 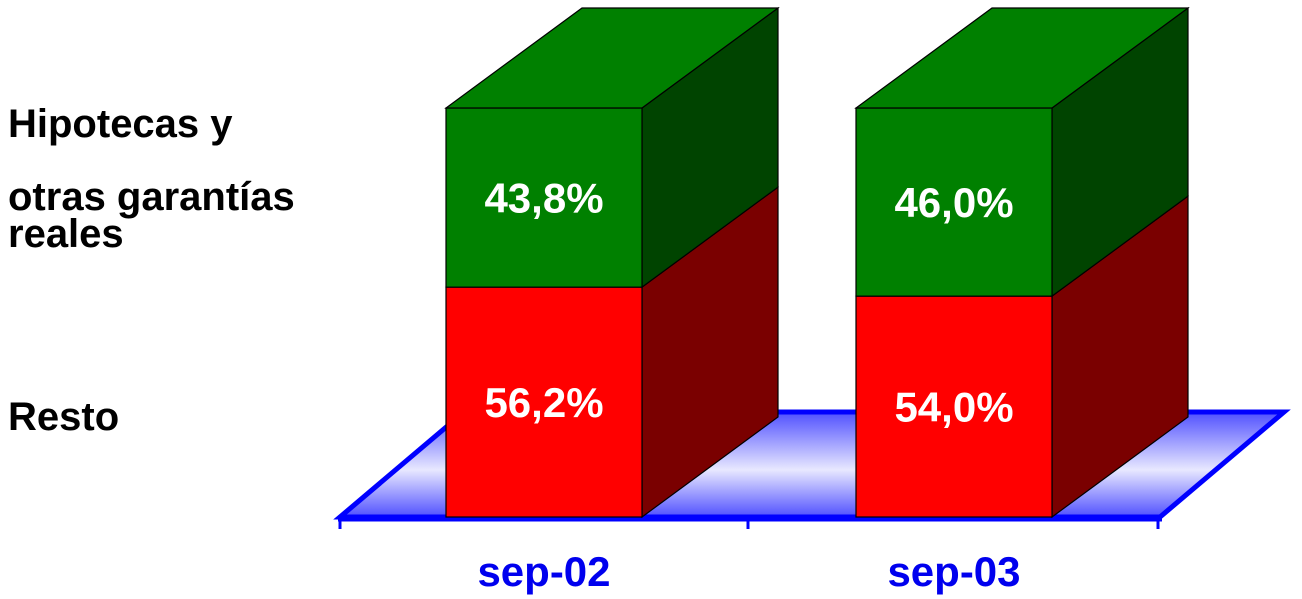 What do you see at coordinates (151, 197) in the screenshot?
I see `legend-label-hipotecas-line2: otras garantías` at bounding box center [151, 197].